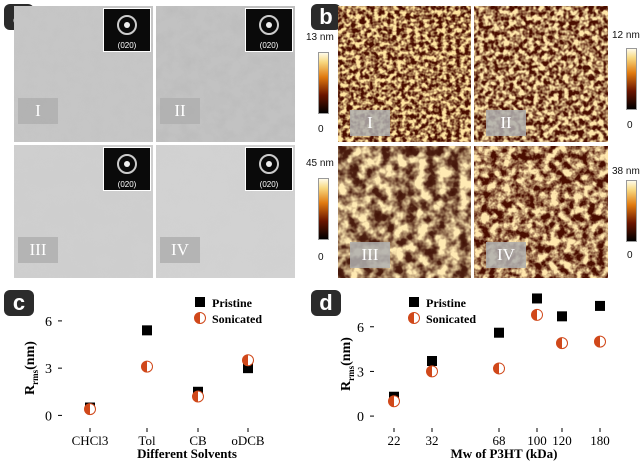 The height and width of the screenshot is (468, 644). I want to click on afm-image-2: II, so click(541, 74).